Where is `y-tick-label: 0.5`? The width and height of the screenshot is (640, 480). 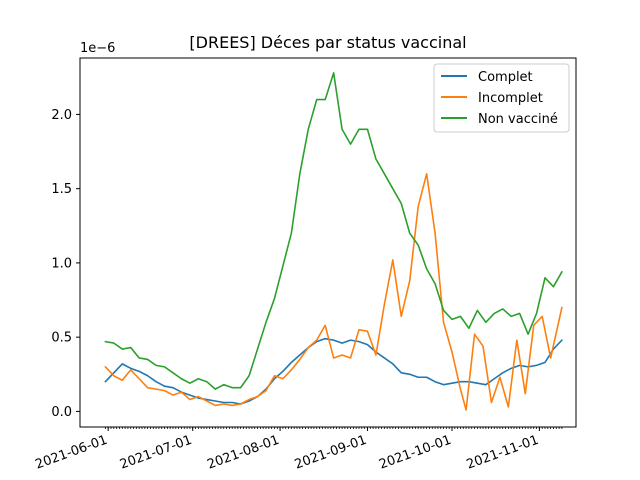
y-tick-label: 0.5 is located at coordinates (61, 338).